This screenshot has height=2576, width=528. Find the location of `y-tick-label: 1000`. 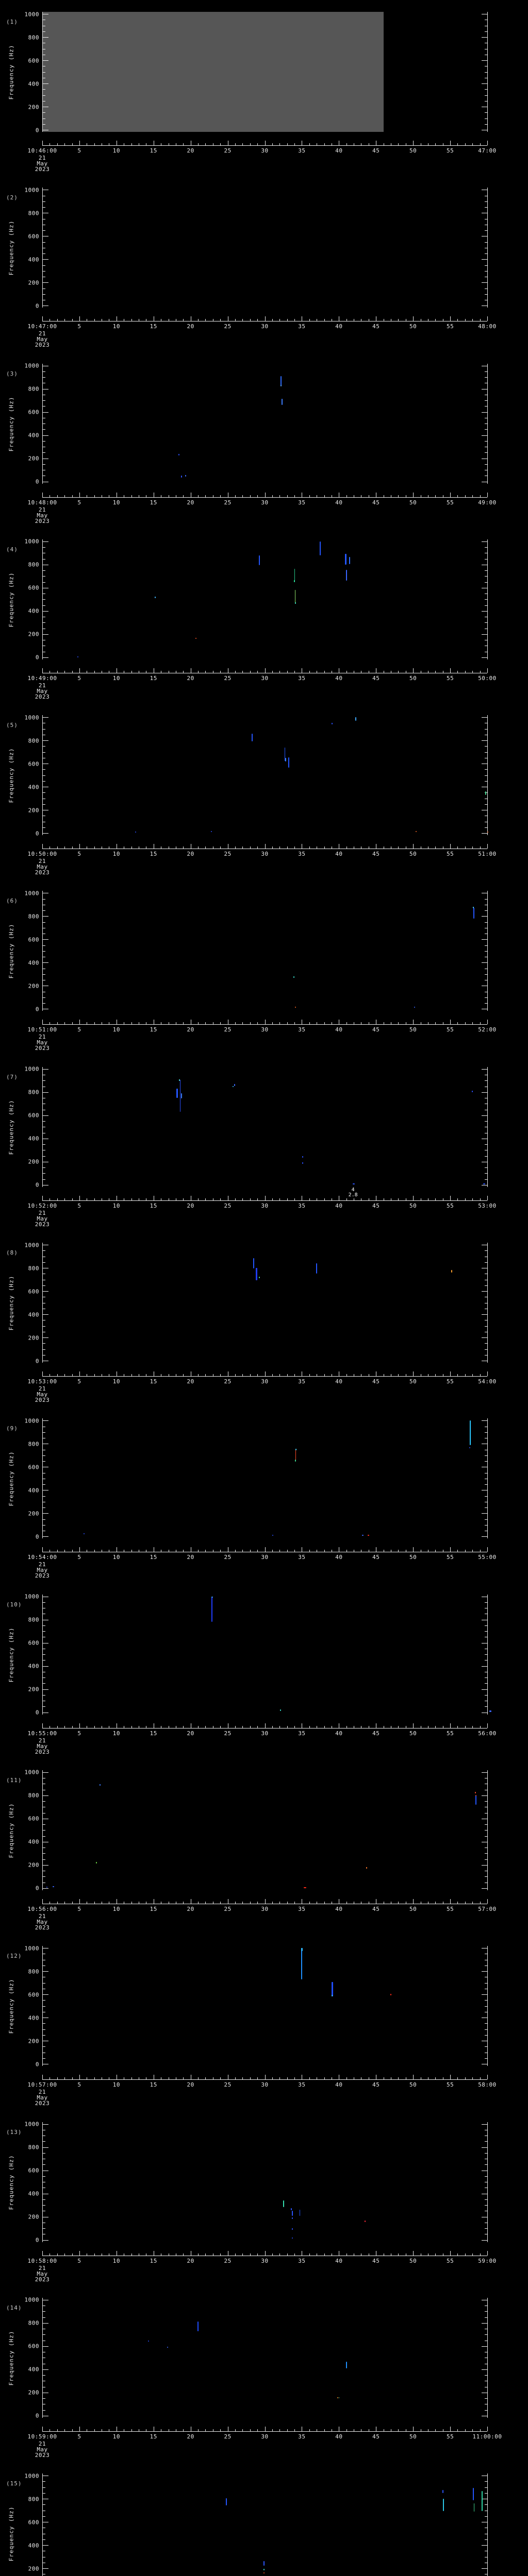

y-tick-label: 1000 is located at coordinates (31, 1421).